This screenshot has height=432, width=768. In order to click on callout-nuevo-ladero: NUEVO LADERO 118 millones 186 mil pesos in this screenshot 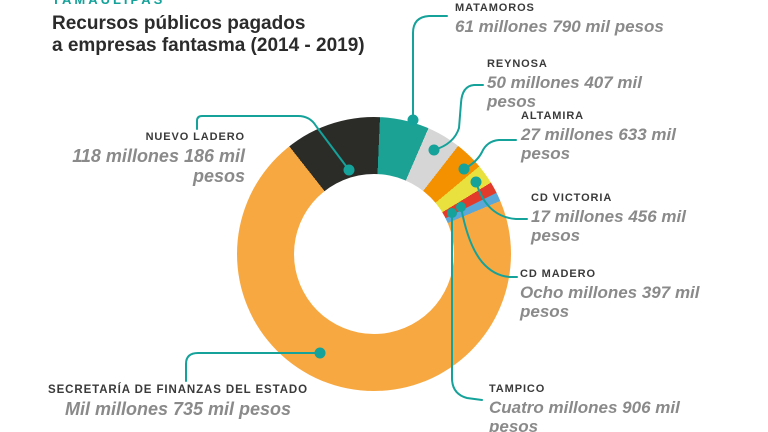, I will do `click(135, 158)`.